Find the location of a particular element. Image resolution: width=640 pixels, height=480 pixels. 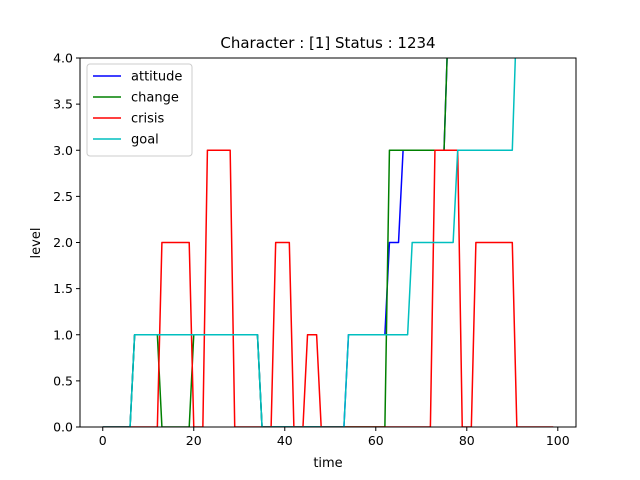

x-tick-label: 40 is located at coordinates (285, 440).